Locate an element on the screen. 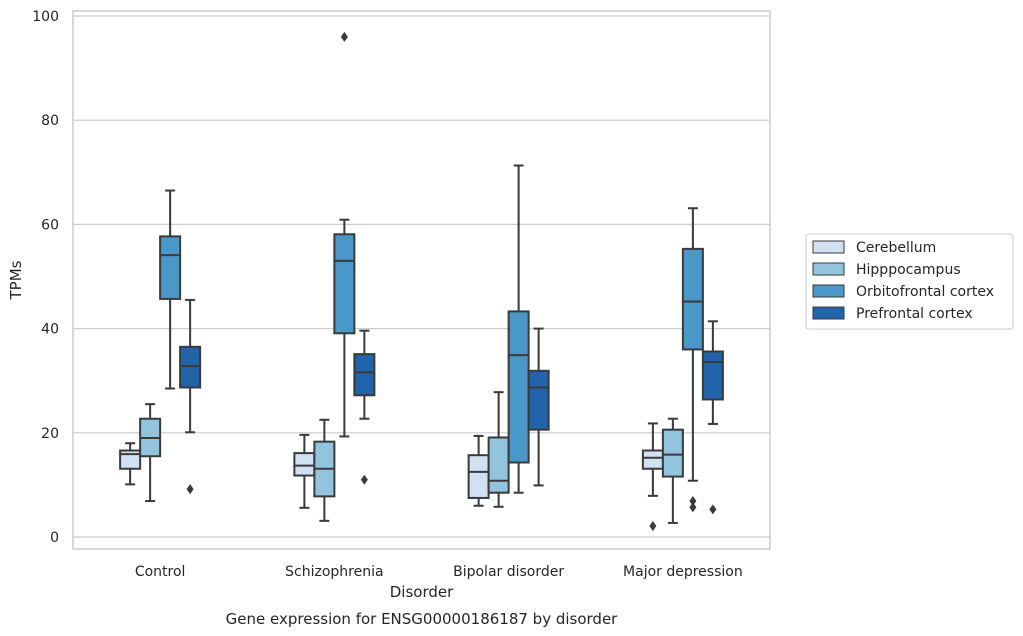  y-tick-label: 100 is located at coordinates (45, 17).